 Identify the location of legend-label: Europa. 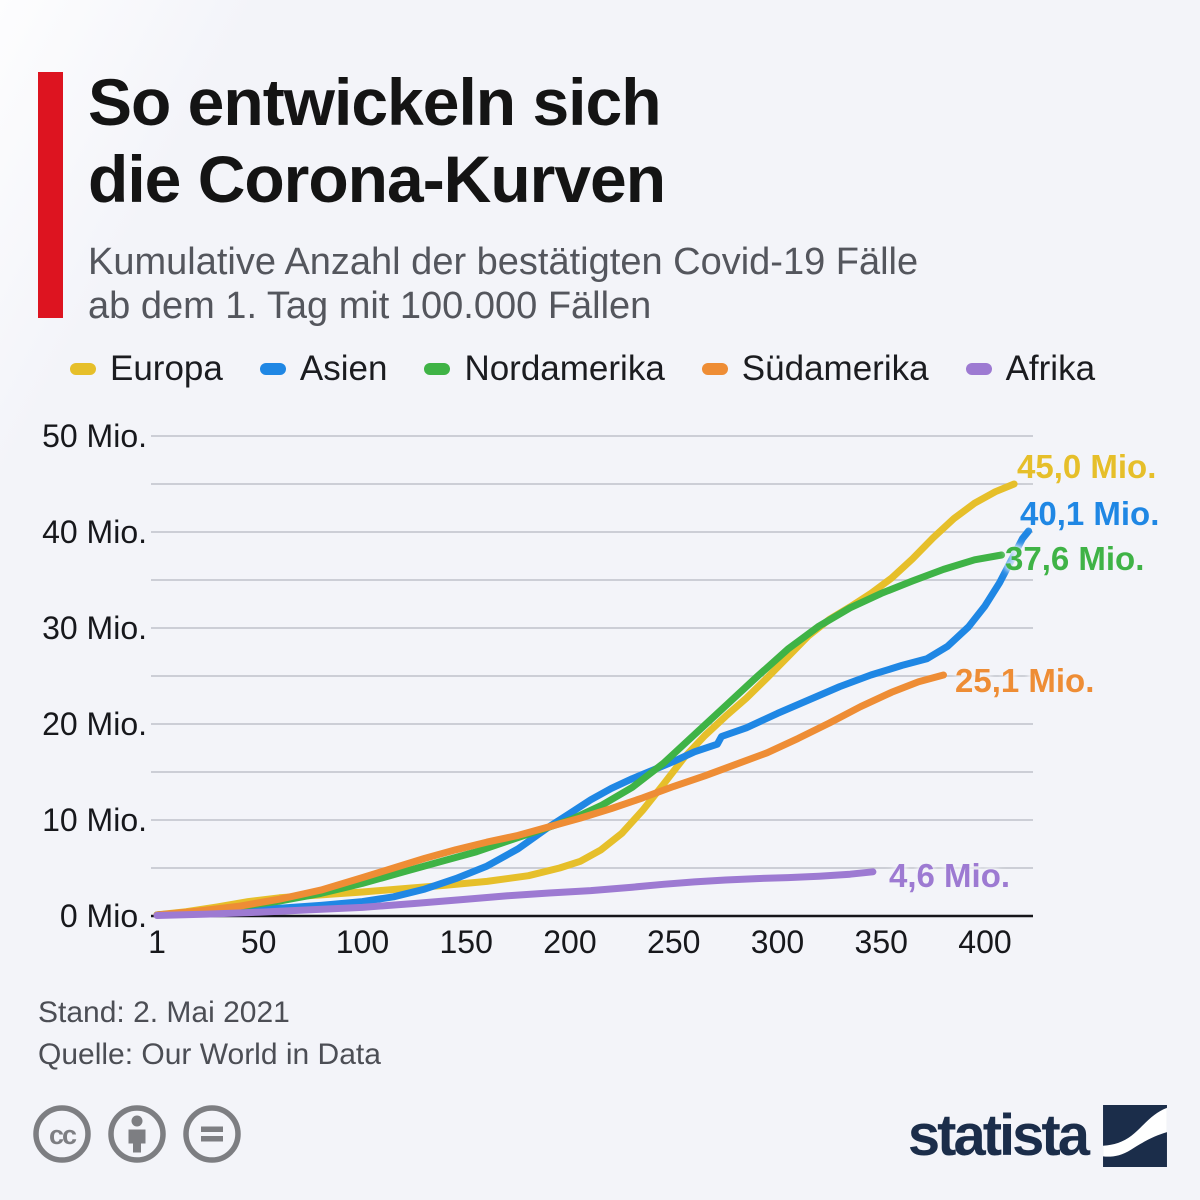
(166, 368).